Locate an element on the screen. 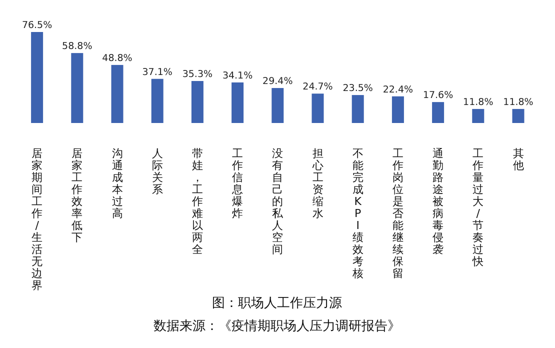 The height and width of the screenshot is (348, 555). category-label: 居家期间工作/生活无边界 is located at coordinates (37, 219).